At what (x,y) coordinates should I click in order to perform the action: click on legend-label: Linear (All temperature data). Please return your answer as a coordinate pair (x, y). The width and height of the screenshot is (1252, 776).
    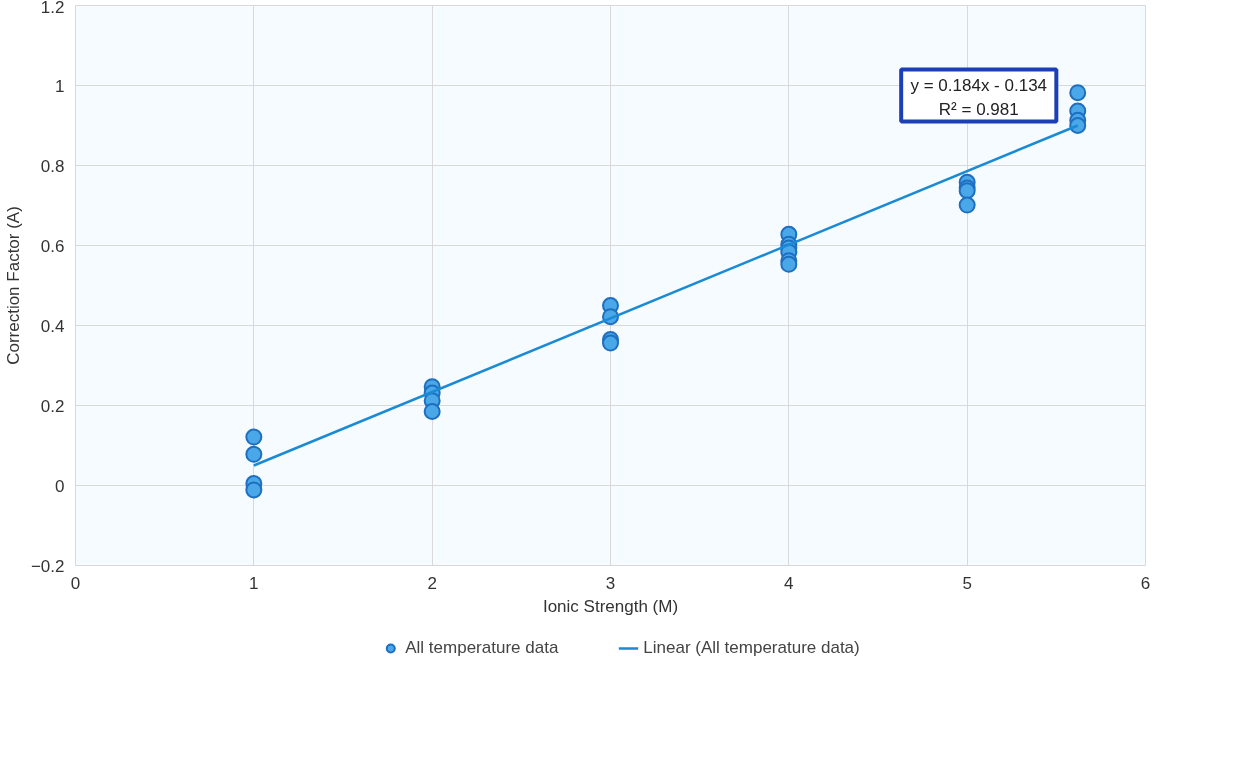
    Looking at the image, I should click on (751, 648).